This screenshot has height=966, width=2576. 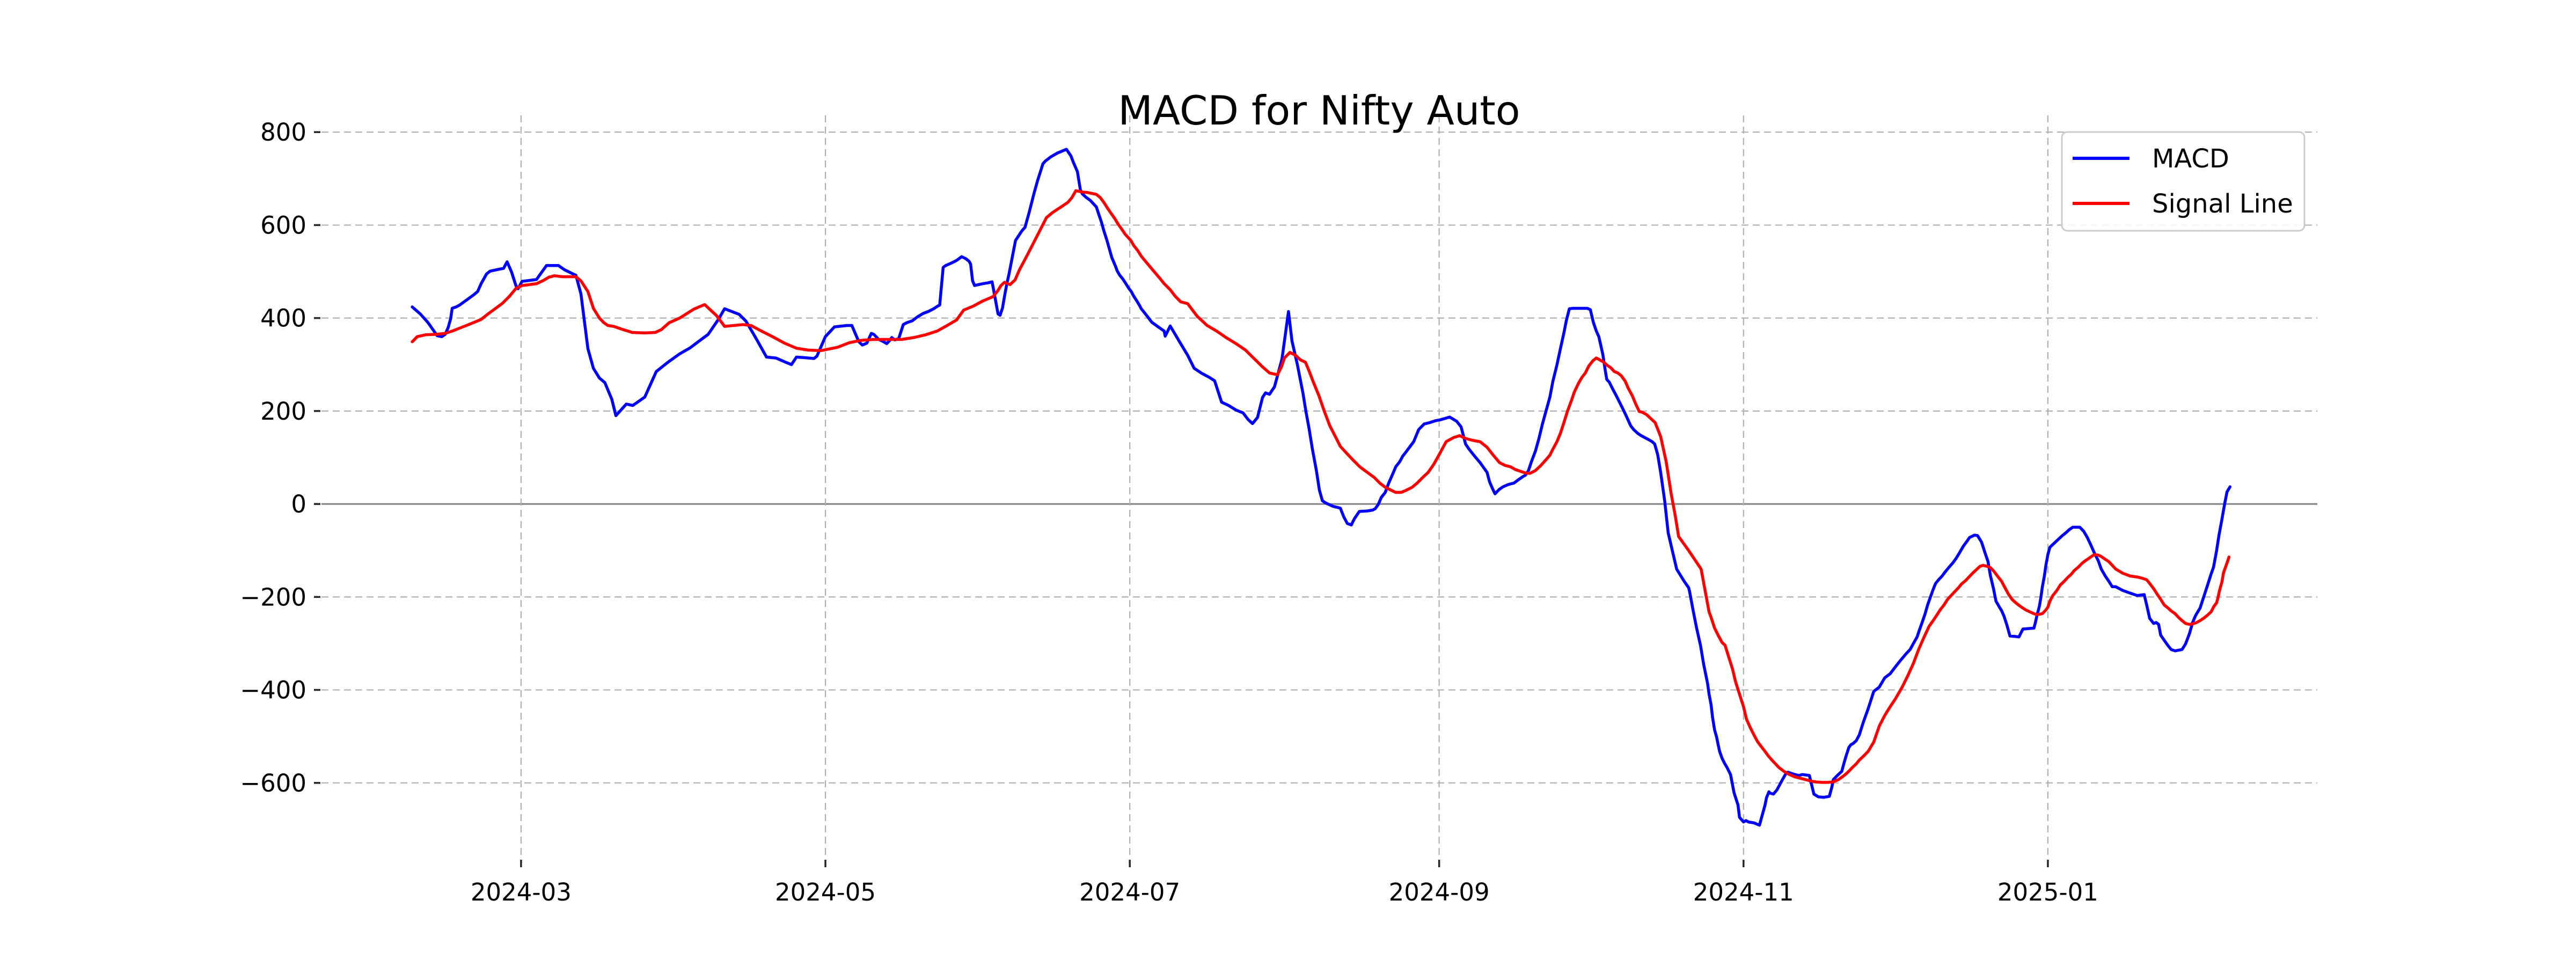 I want to click on x-tick-label-2024-05: 2024-05, so click(x=825, y=892).